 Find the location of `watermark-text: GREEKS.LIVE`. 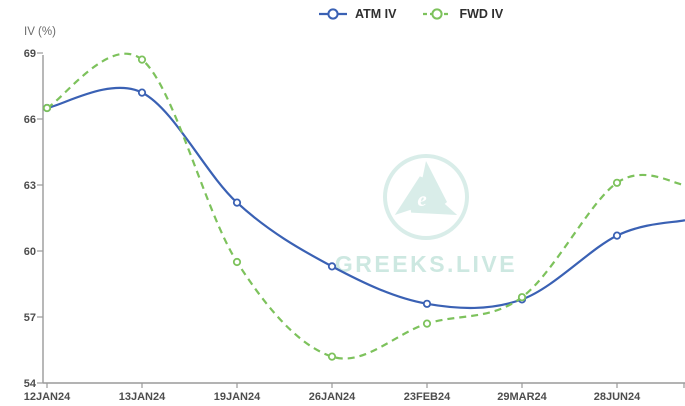

watermark-text: GREEKS.LIVE is located at coordinates (426, 264).